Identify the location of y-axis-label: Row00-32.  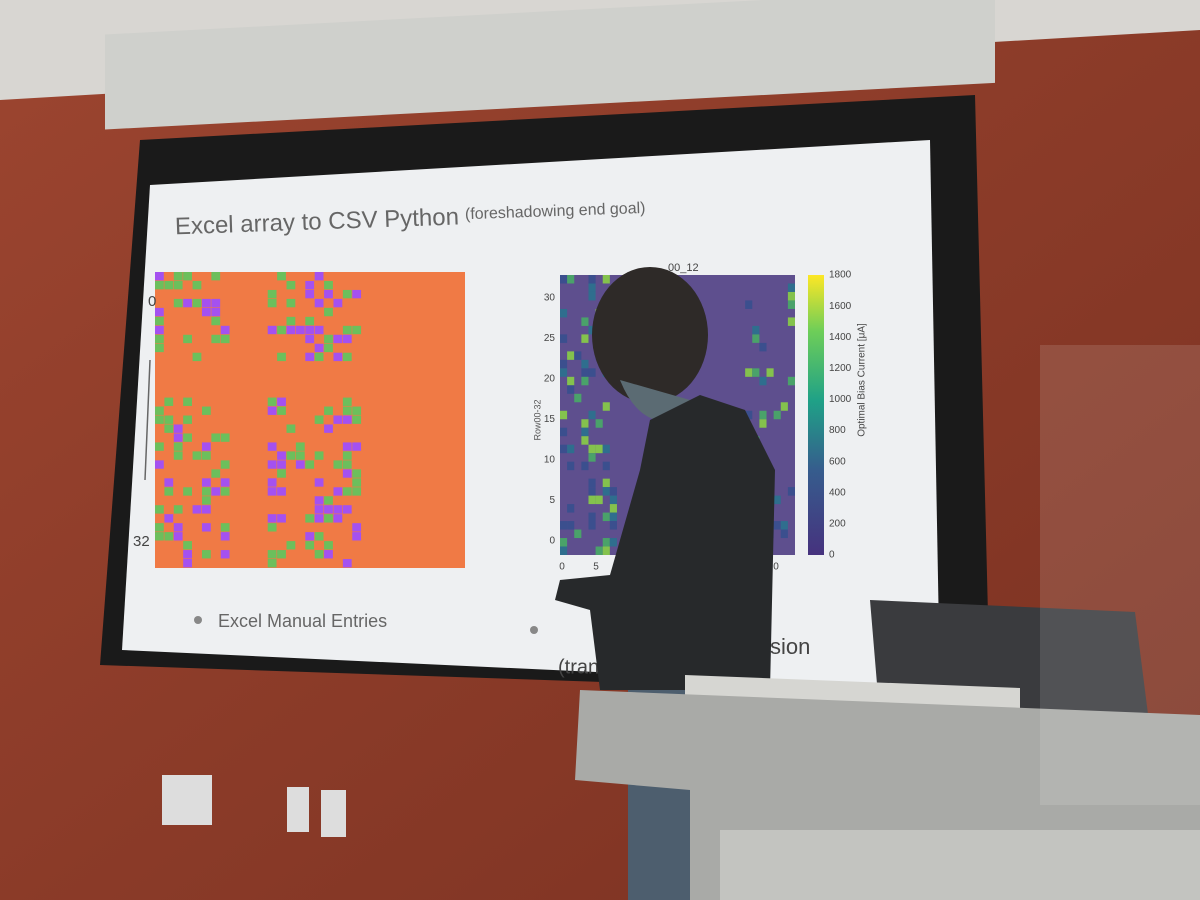
(537, 419).